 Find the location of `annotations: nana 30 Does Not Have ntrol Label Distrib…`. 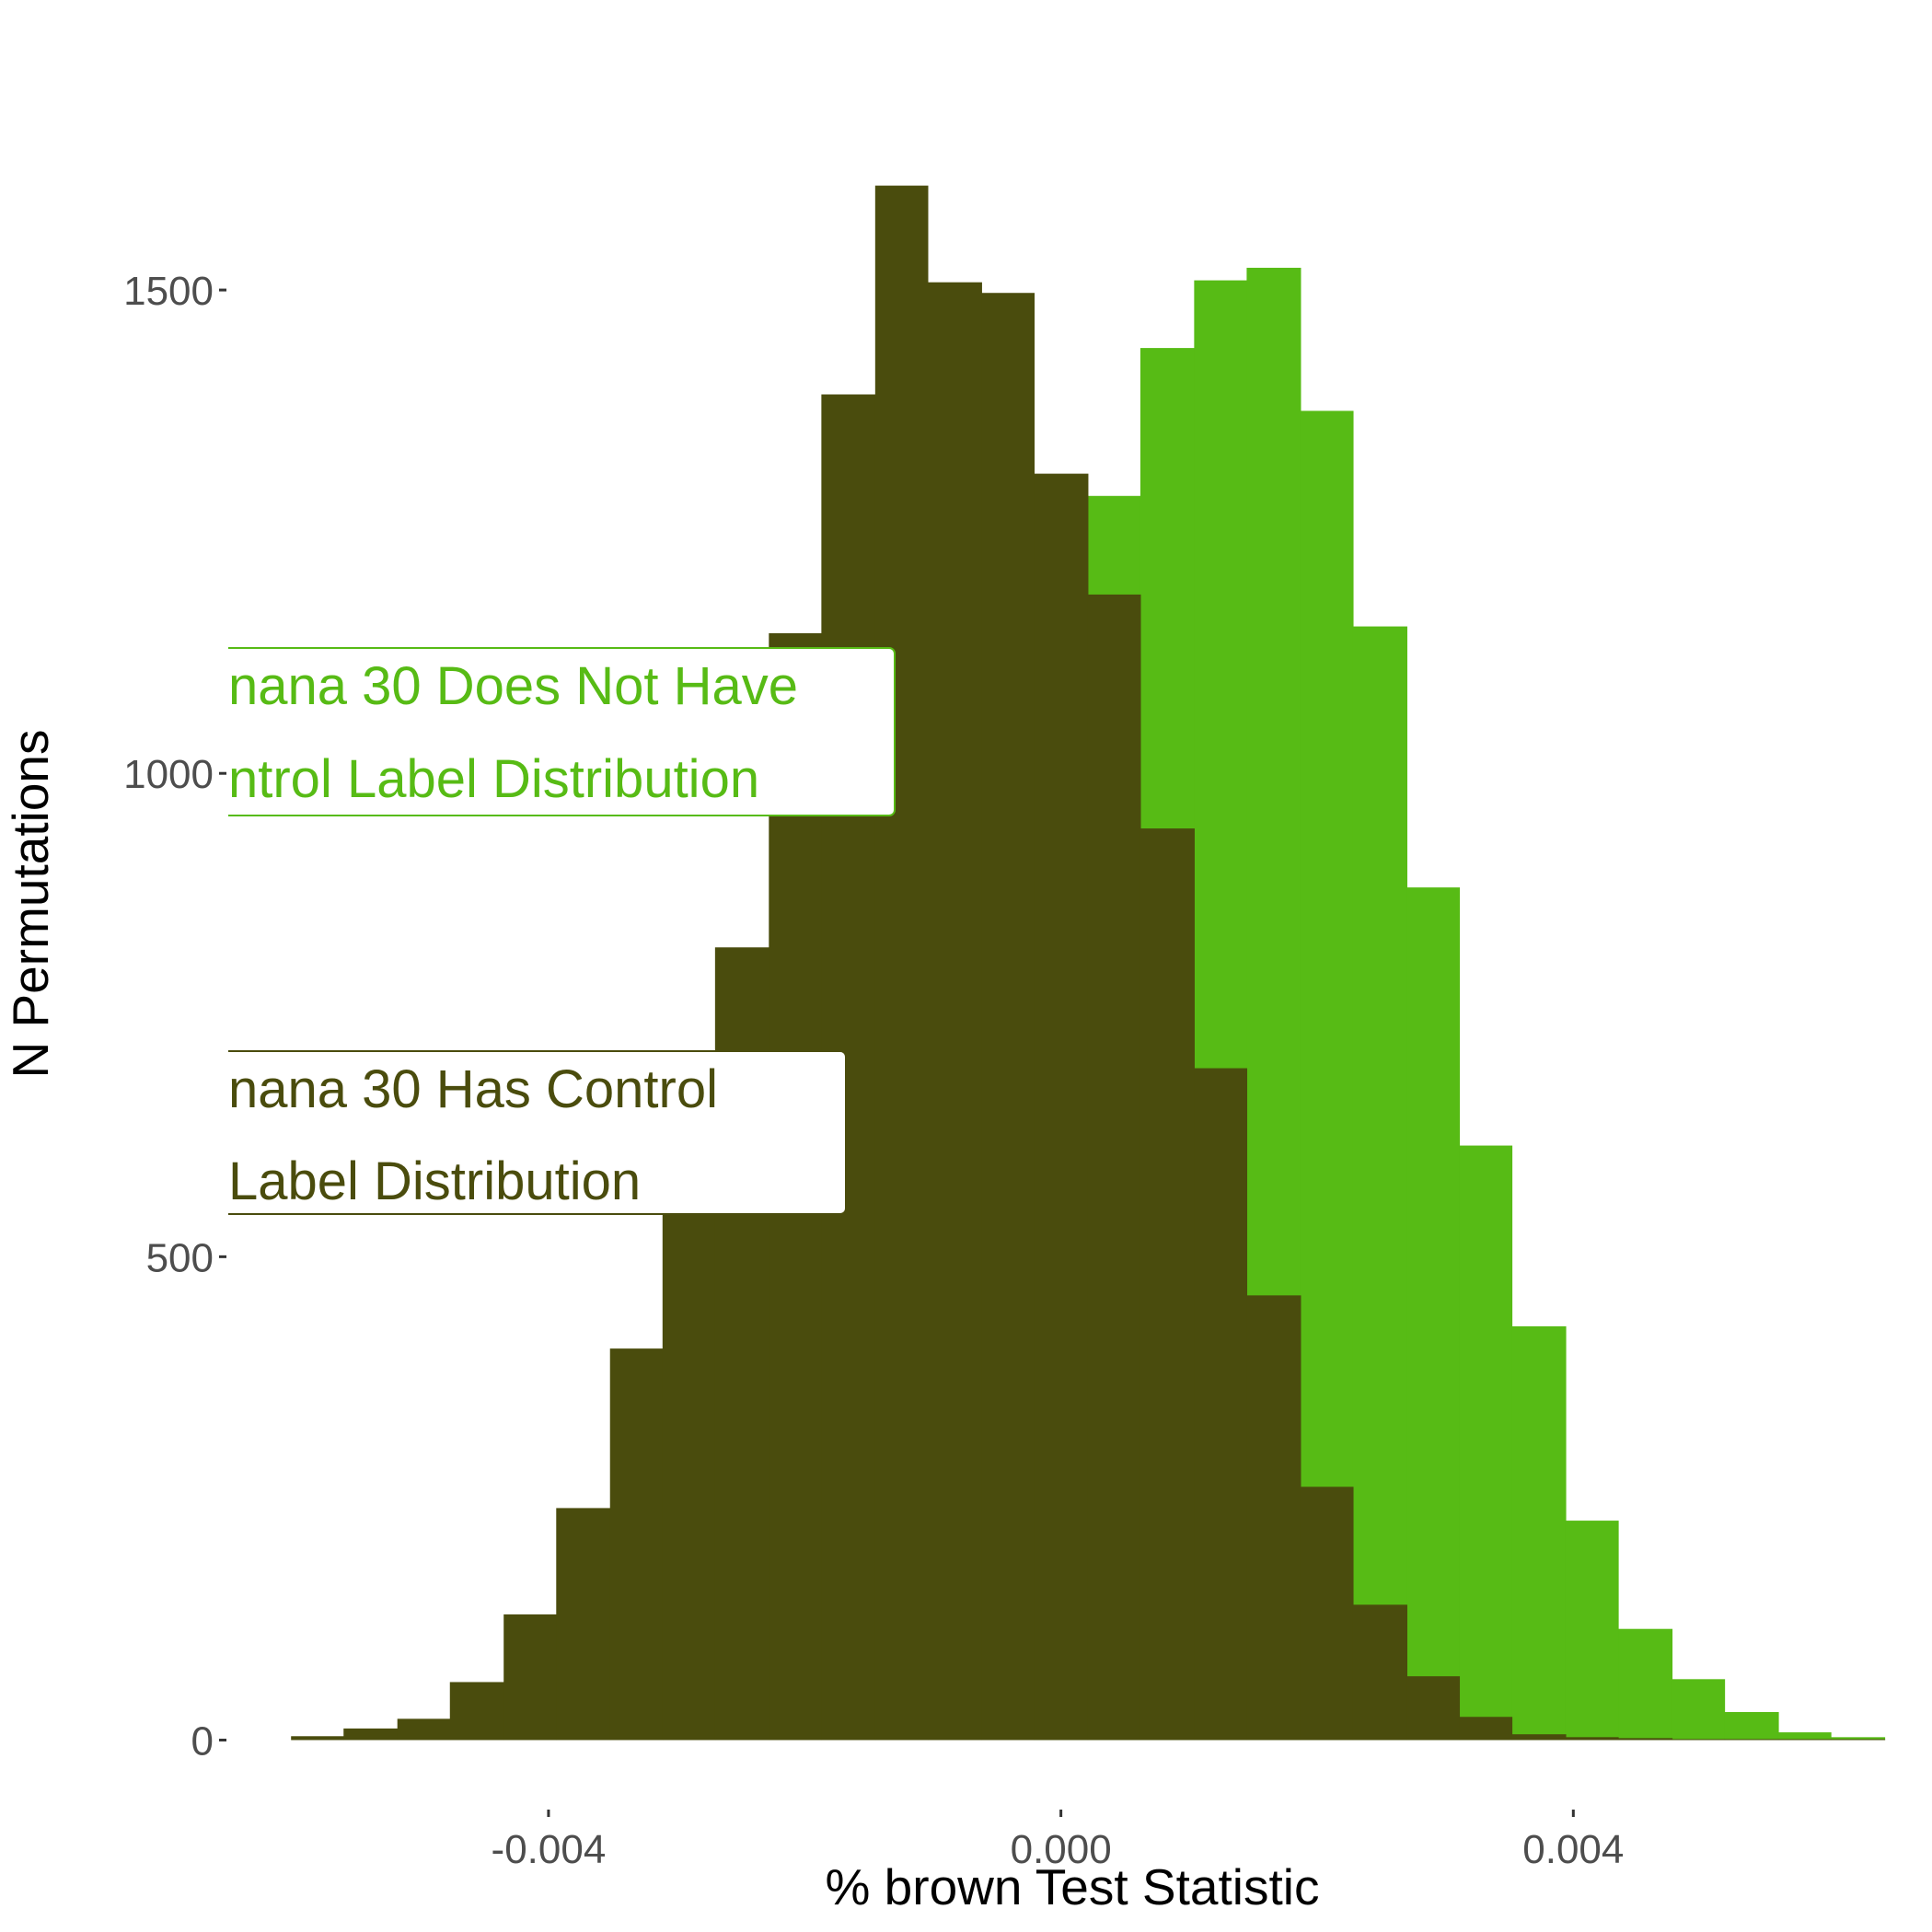

annotations: nana 30 Does Not Have ntrol Label Distrib… is located at coordinates (562, 931).